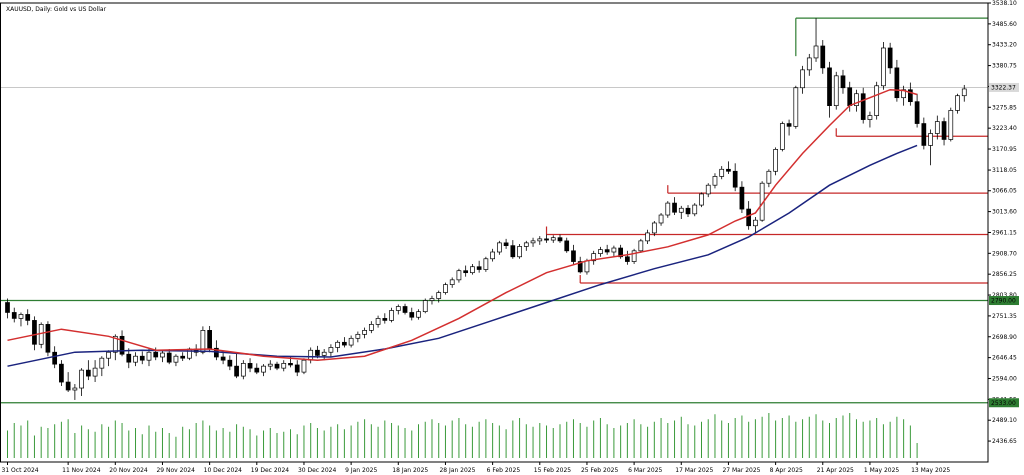  What do you see at coordinates (1004, 441) in the screenshot?
I see `y-tick-label: 2436.65` at bounding box center [1004, 441].